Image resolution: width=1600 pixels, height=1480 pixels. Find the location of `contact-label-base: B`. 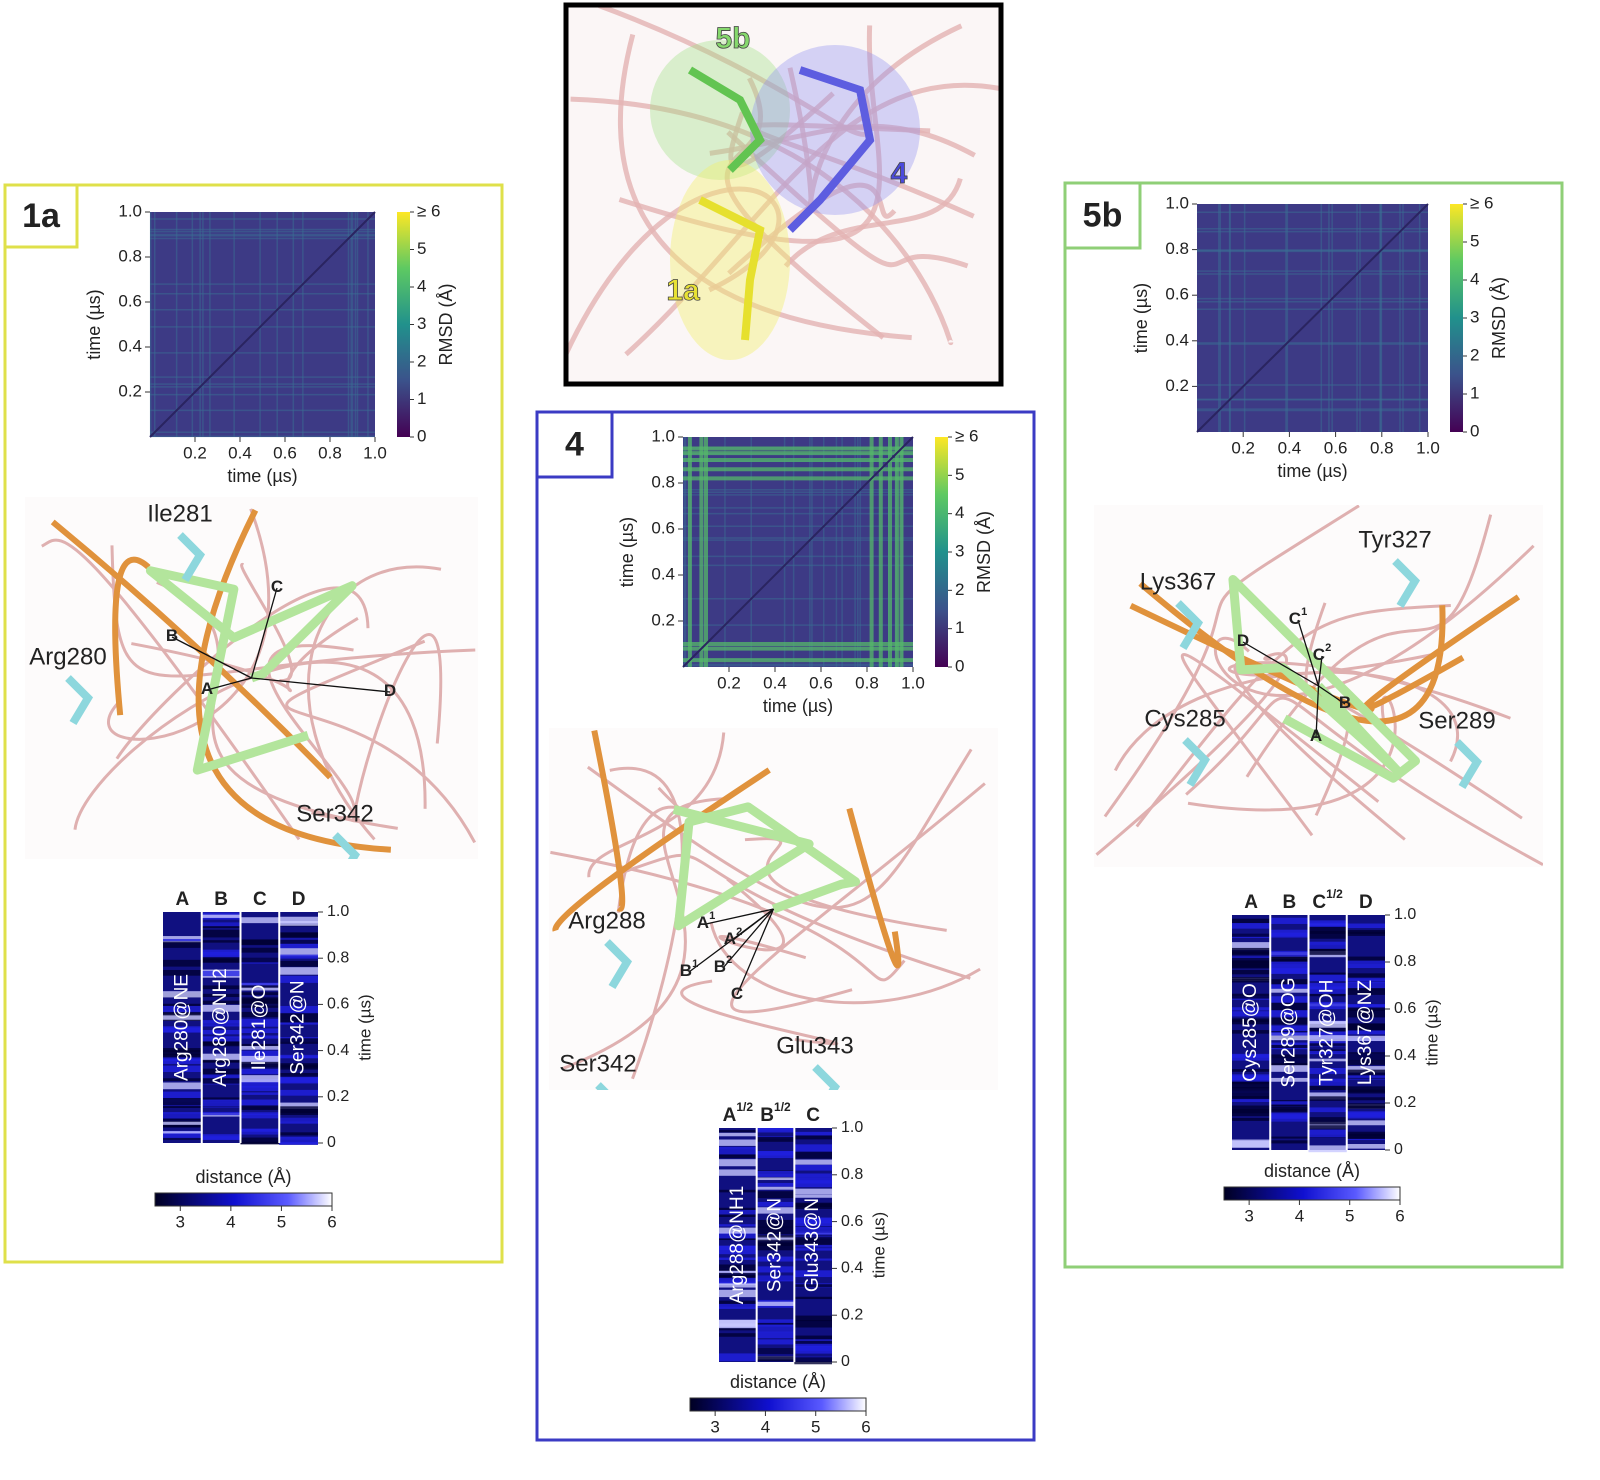

contact-label-base: B is located at coordinates (686, 970).